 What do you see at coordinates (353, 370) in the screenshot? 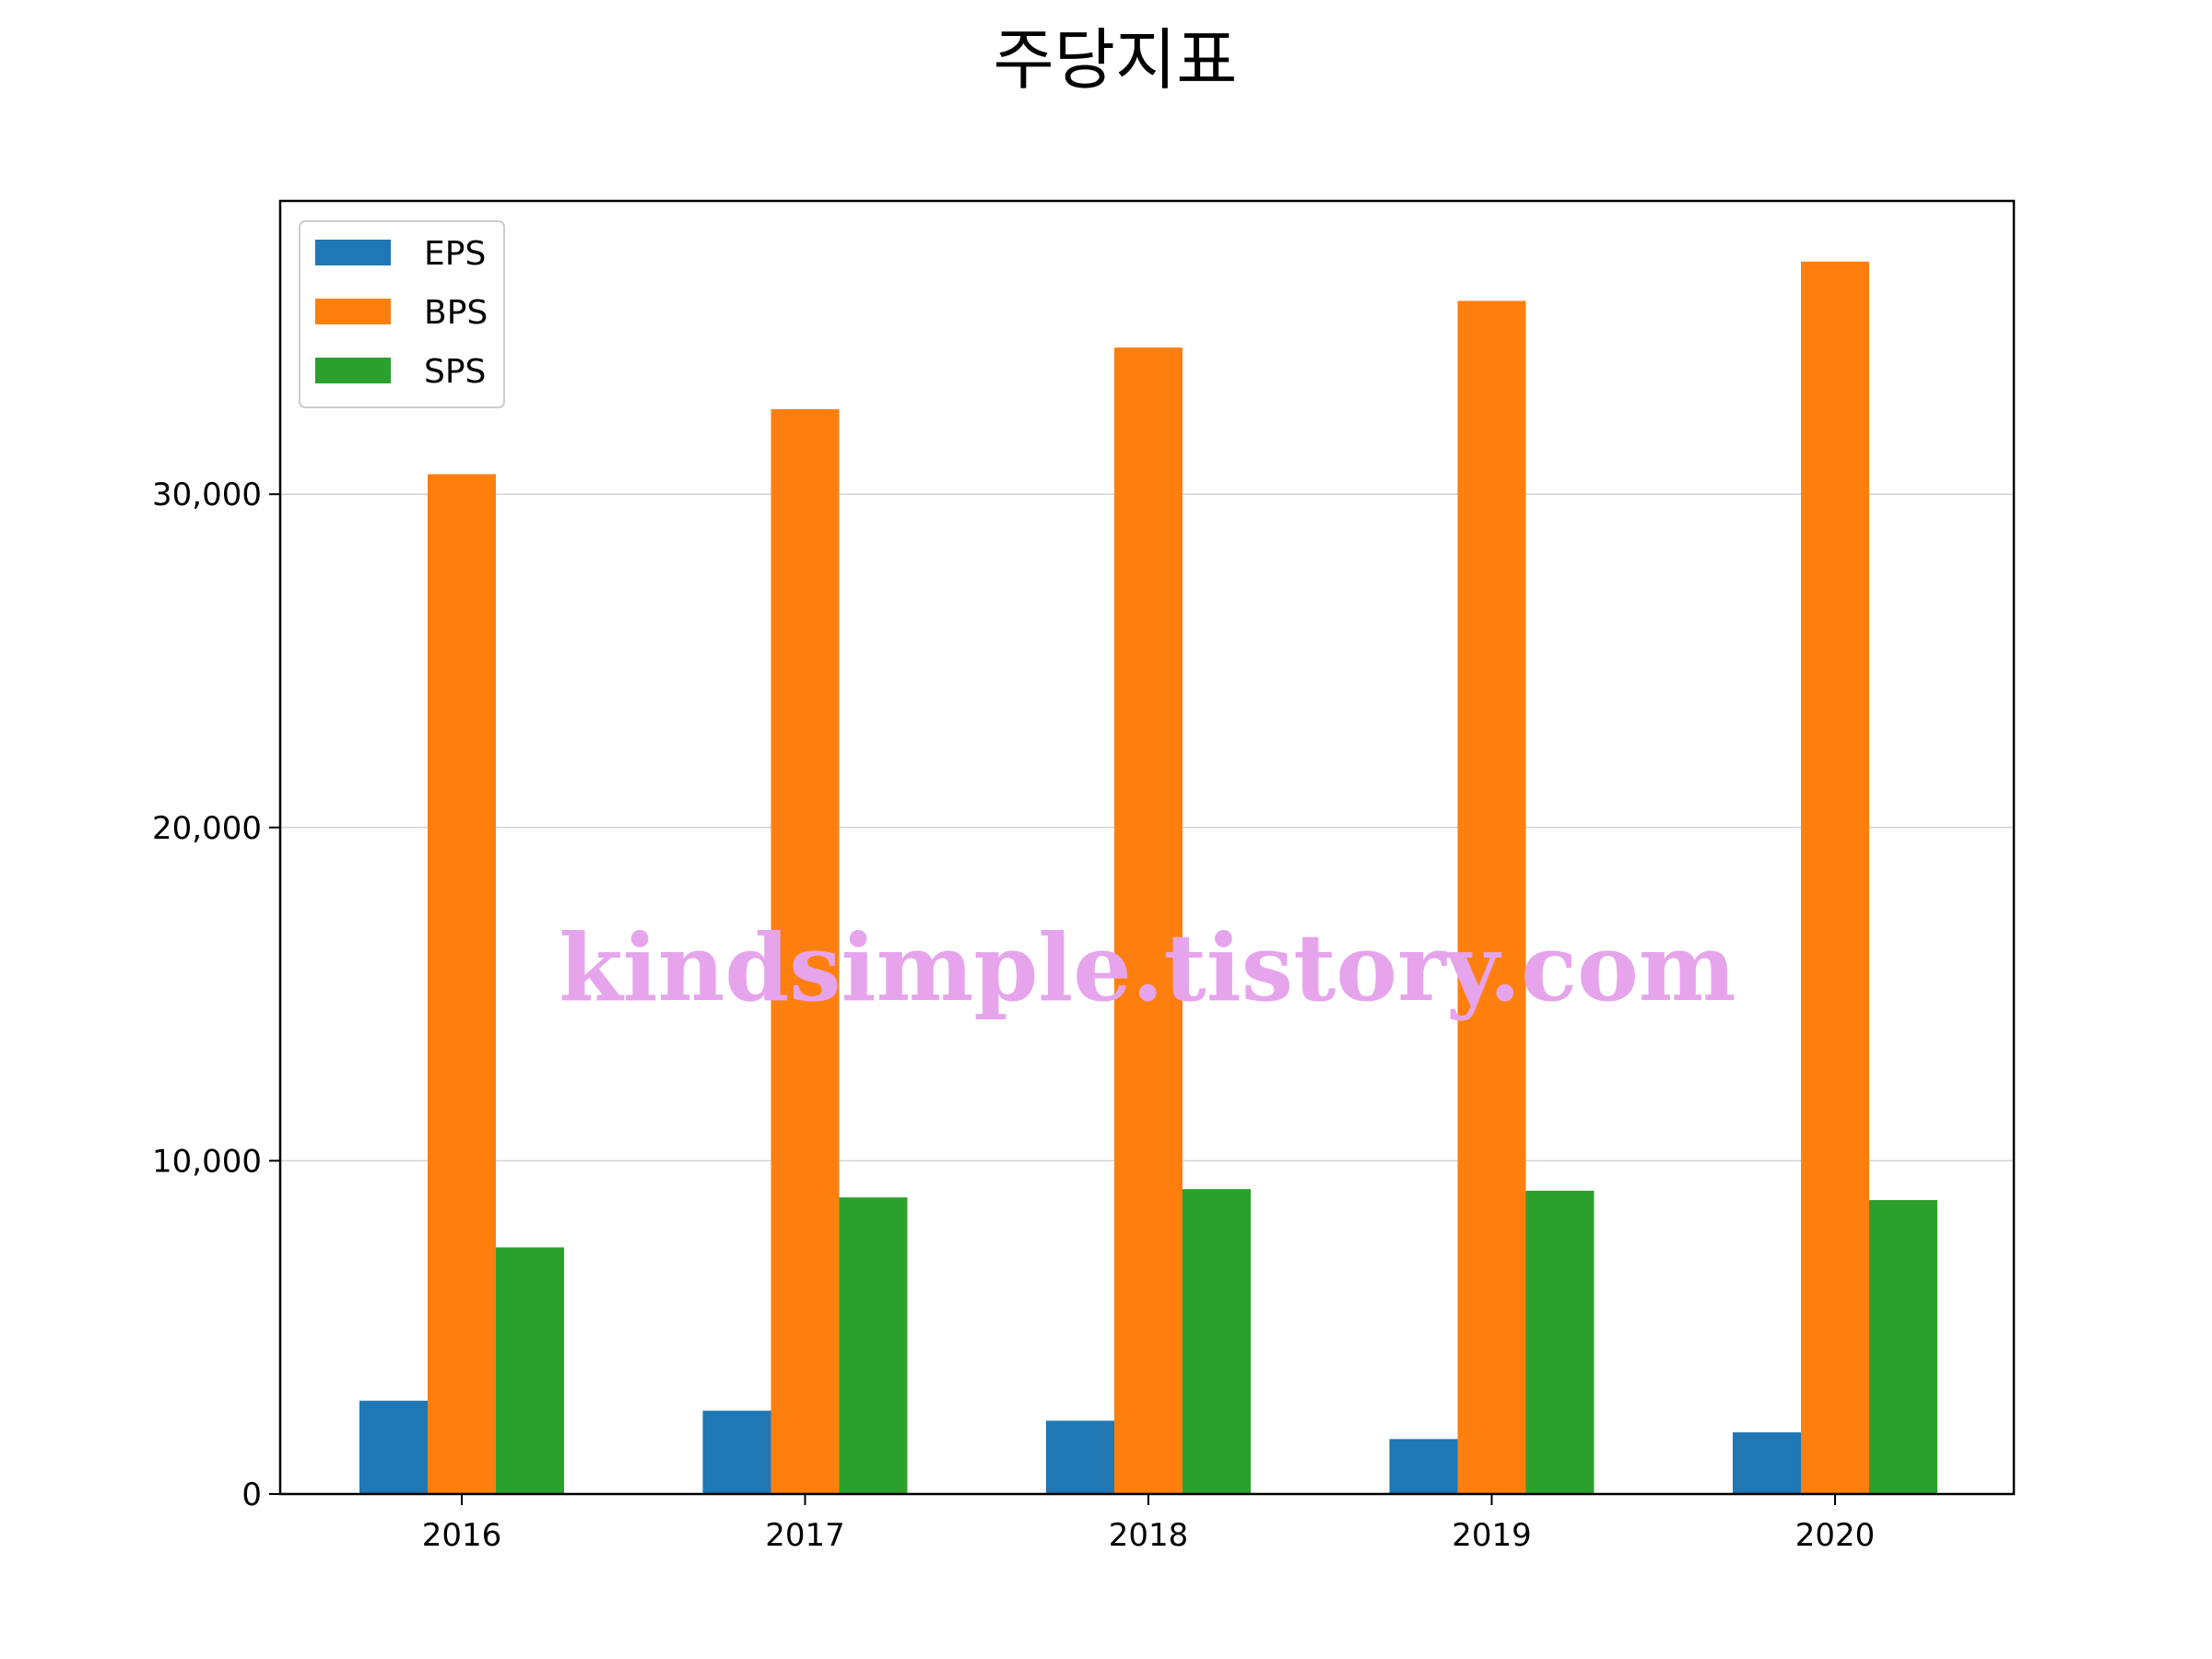
I see `legend-swatch-sps` at bounding box center [353, 370].